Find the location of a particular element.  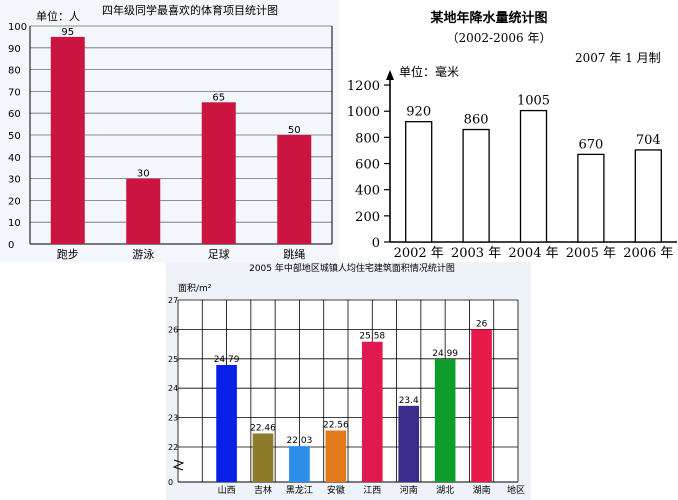

y-tick-label: 10 is located at coordinates (14, 223).